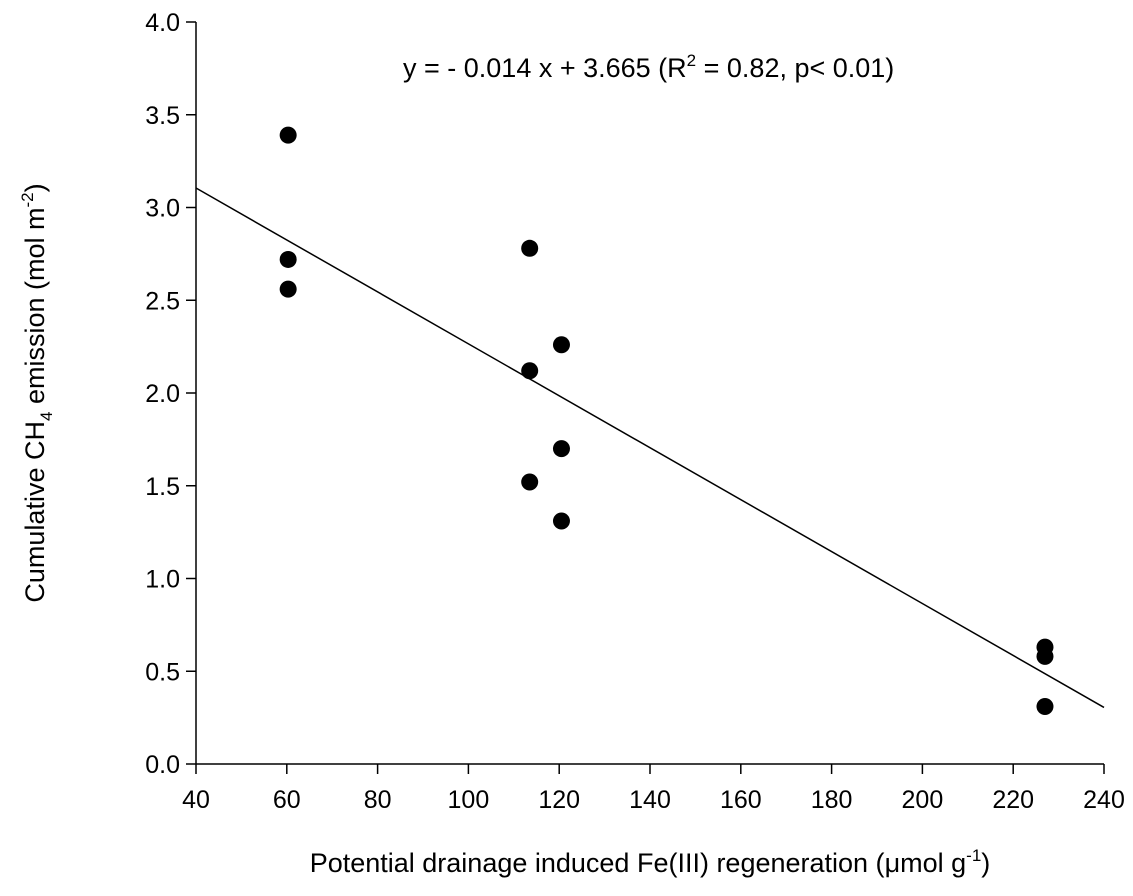  I want to click on y-tick-label: 4.0, so click(162, 23).